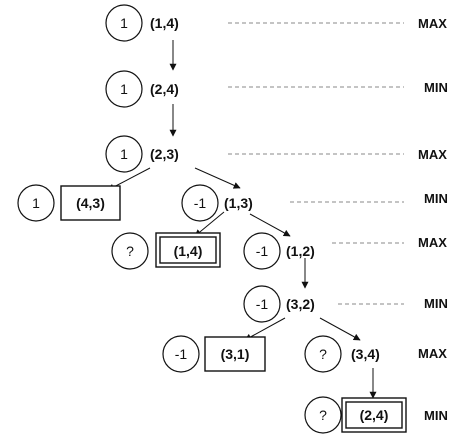 This screenshot has width=475, height=445. I want to click on node-state: (3,4), so click(365, 354).